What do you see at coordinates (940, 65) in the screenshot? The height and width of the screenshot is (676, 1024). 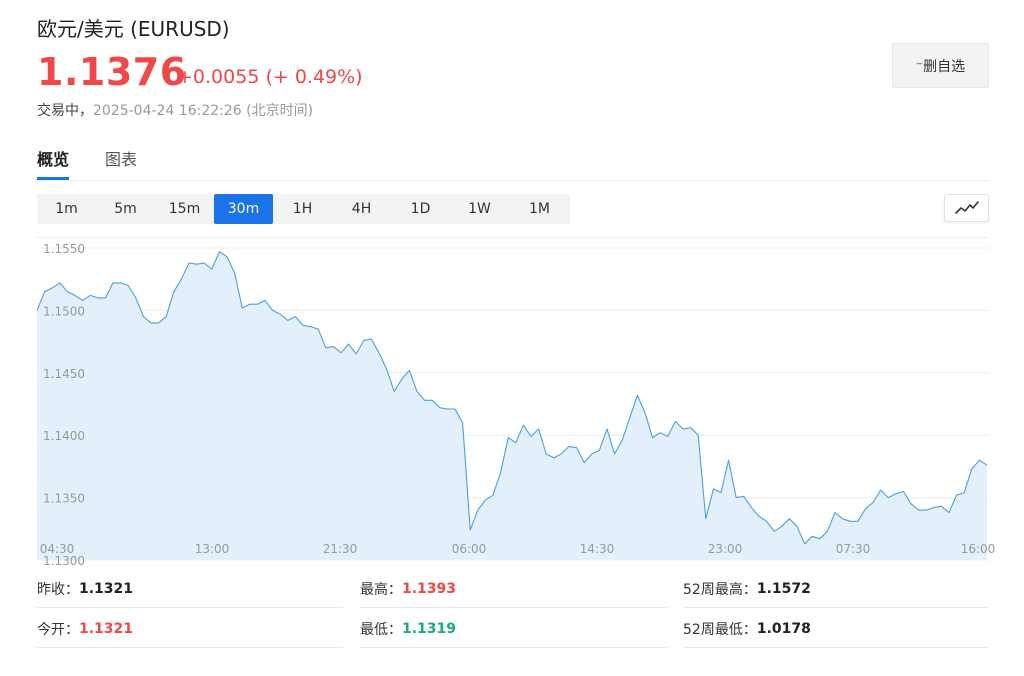 I see `remove-watchlist-button: ⁻删自选` at bounding box center [940, 65].